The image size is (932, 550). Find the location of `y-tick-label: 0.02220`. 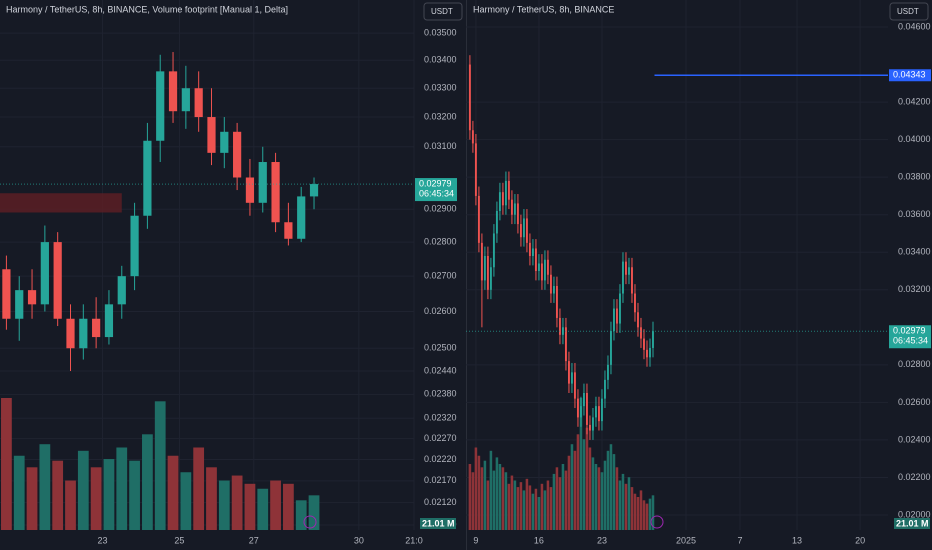

y-tick-label: 0.02220 is located at coordinates (440, 459).